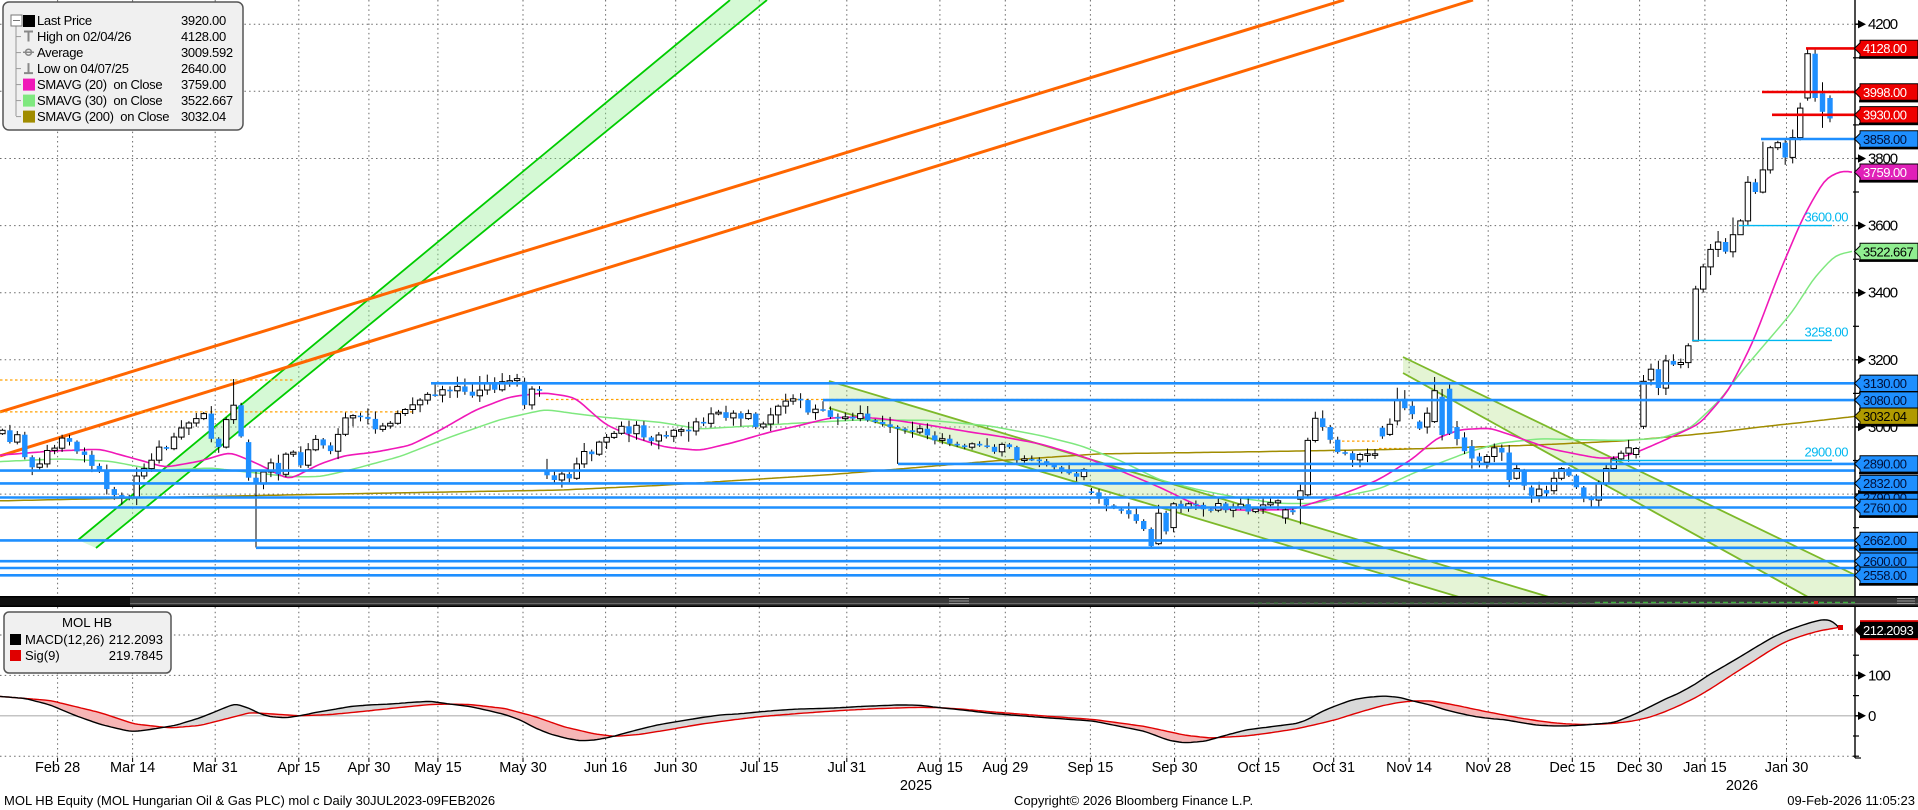 Image resolution: width=1918 pixels, height=810 pixels. What do you see at coordinates (1885, 540) in the screenshot?
I see `svg-text: 2662.00` at bounding box center [1885, 540].